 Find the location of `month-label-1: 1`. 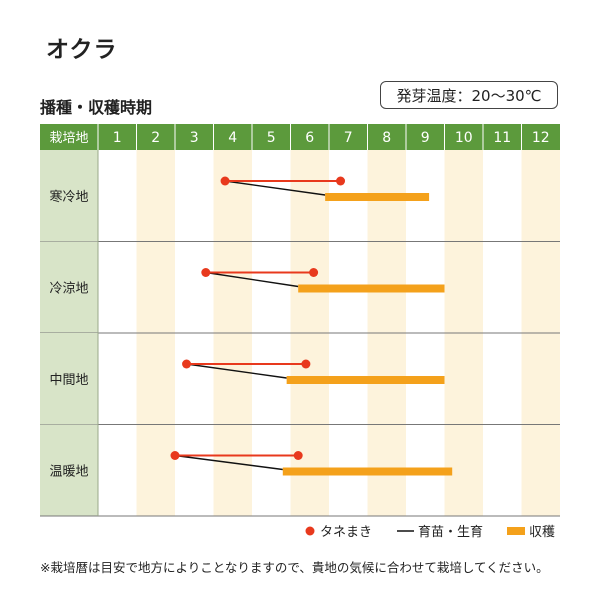

month-label-1: 1 is located at coordinates (117, 138).